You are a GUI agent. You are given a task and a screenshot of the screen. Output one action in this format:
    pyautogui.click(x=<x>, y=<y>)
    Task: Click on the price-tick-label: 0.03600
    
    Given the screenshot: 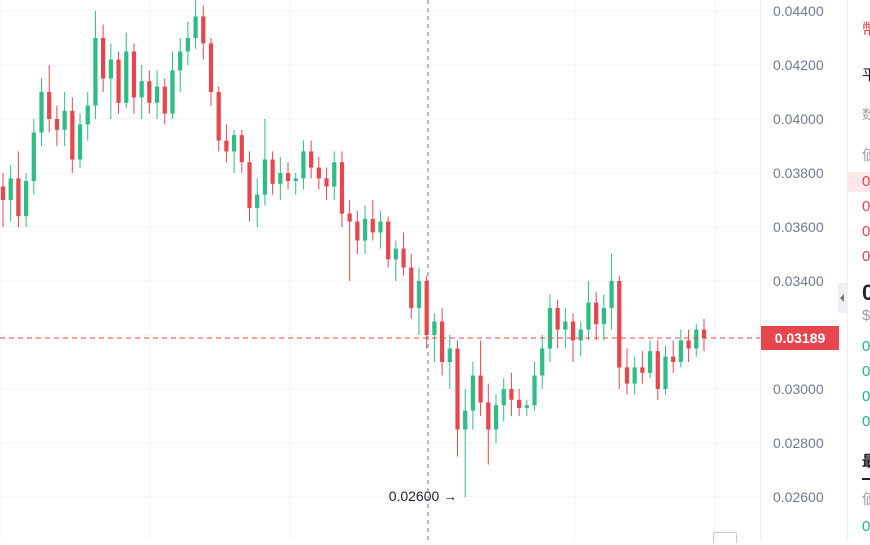 What is the action you would take?
    pyautogui.click(x=798, y=227)
    